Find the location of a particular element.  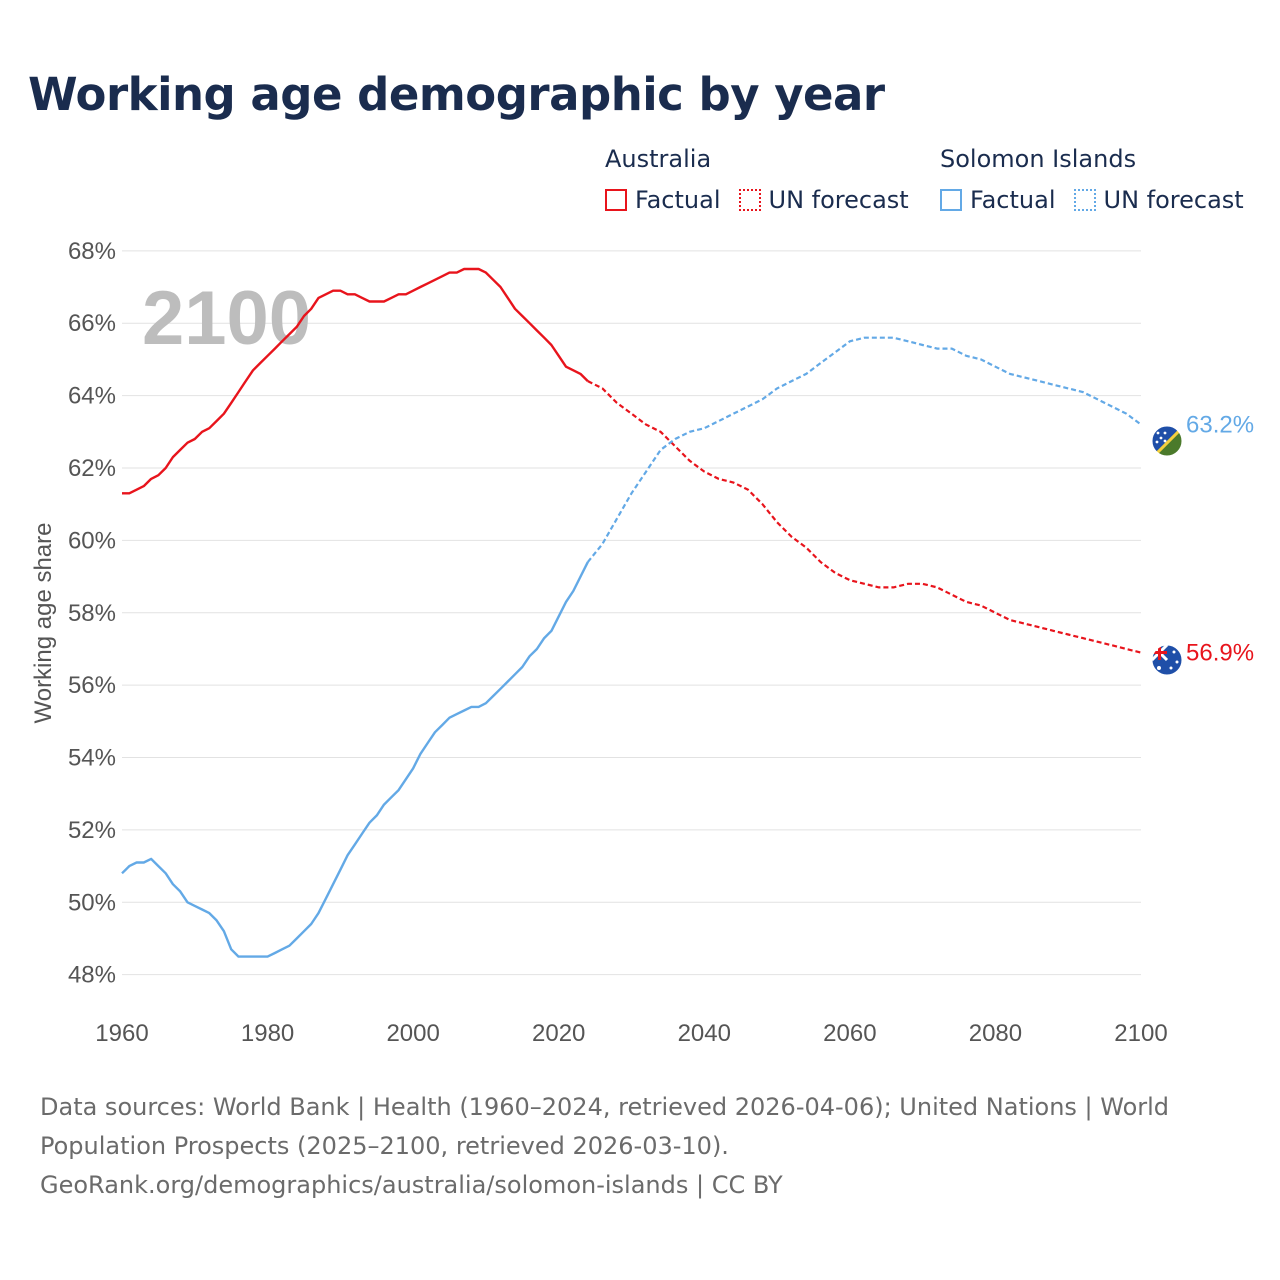

x-axis-ticks: 1960 1980 2000 2020 2040 2060 2080 2100 is located at coordinates (631, 1033).